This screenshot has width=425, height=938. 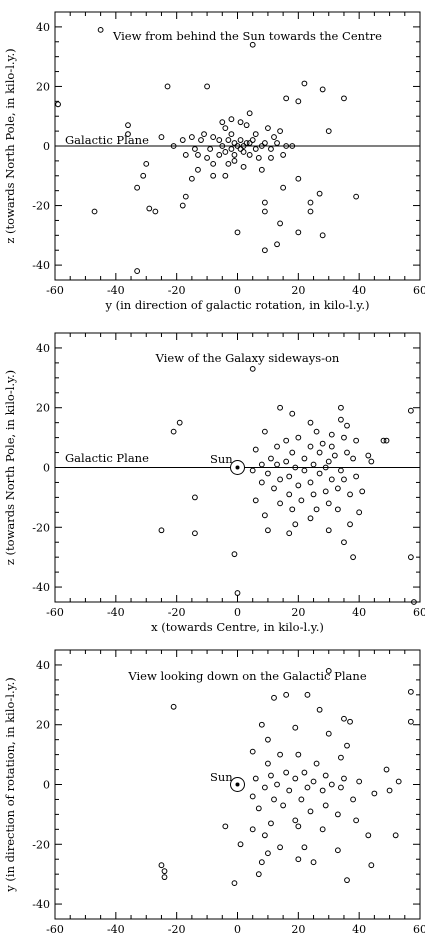 I want to click on x-tick-label: 20, so click(x=298, y=290).